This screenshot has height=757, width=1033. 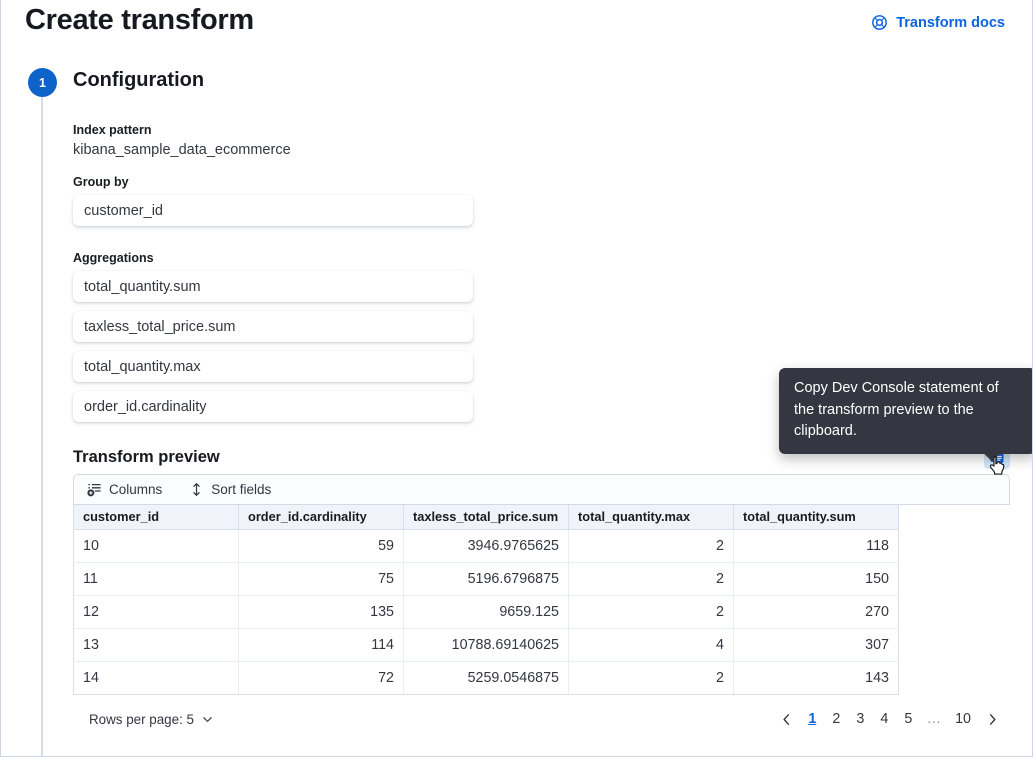 What do you see at coordinates (196, 489) in the screenshot?
I see `sort-arrows-icon` at bounding box center [196, 489].